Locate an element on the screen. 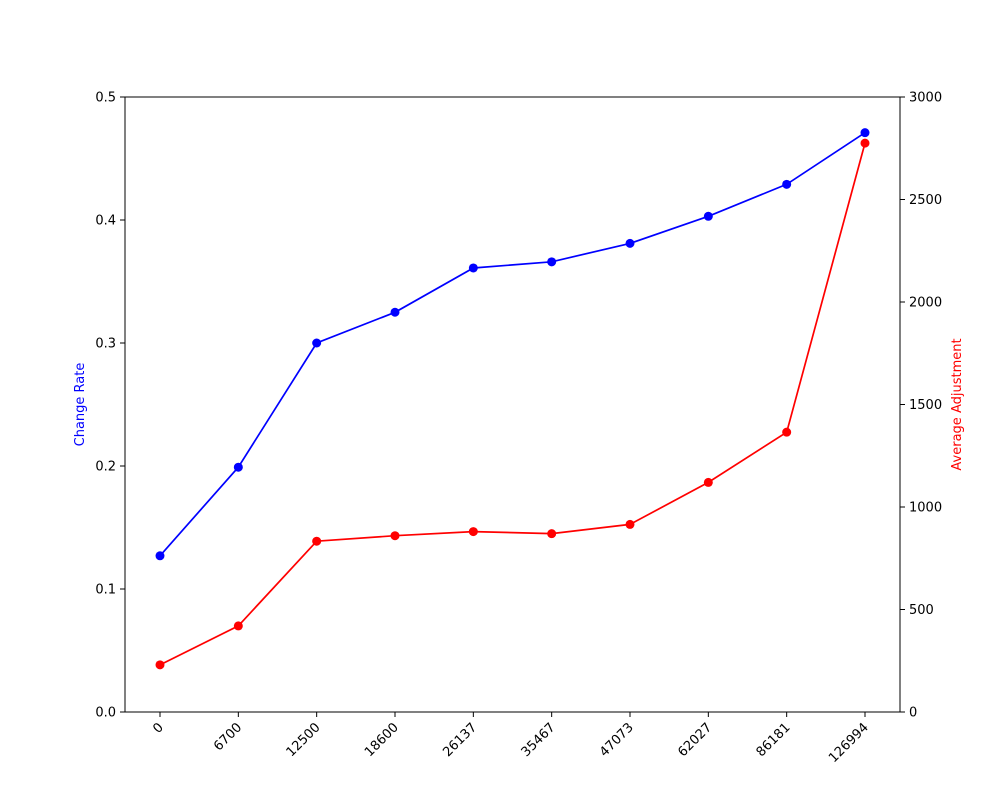  left-tick-label: 0.1 is located at coordinates (105, 590).